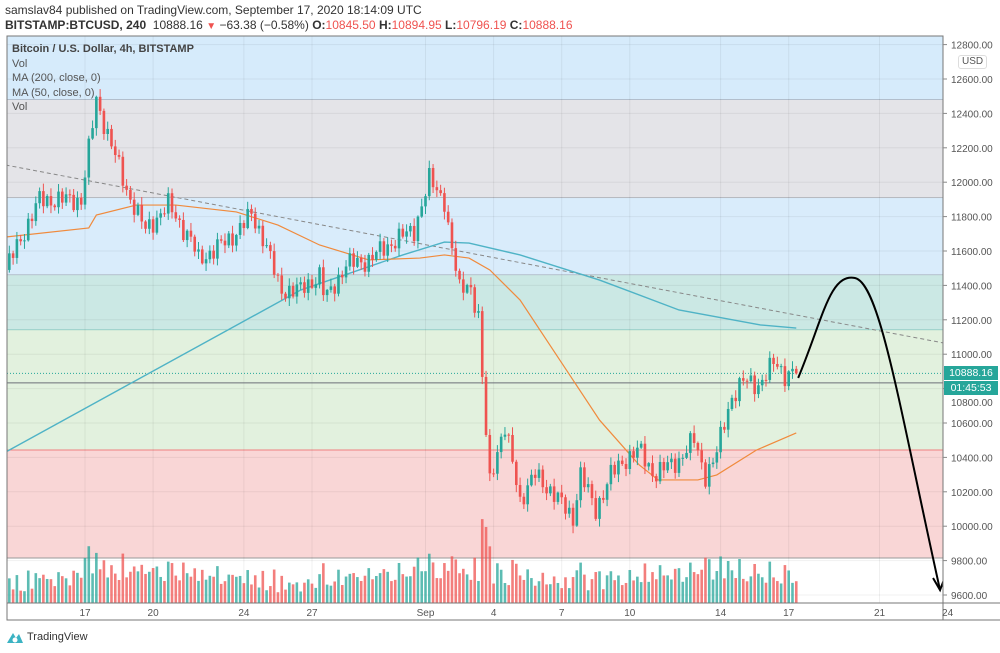 The width and height of the screenshot is (1000, 653). Describe the element at coordinates (516, 613) in the screenshot. I see `time-axis: 17 20 24 27 Sep 4 7 10 14 17 21 24` at that location.